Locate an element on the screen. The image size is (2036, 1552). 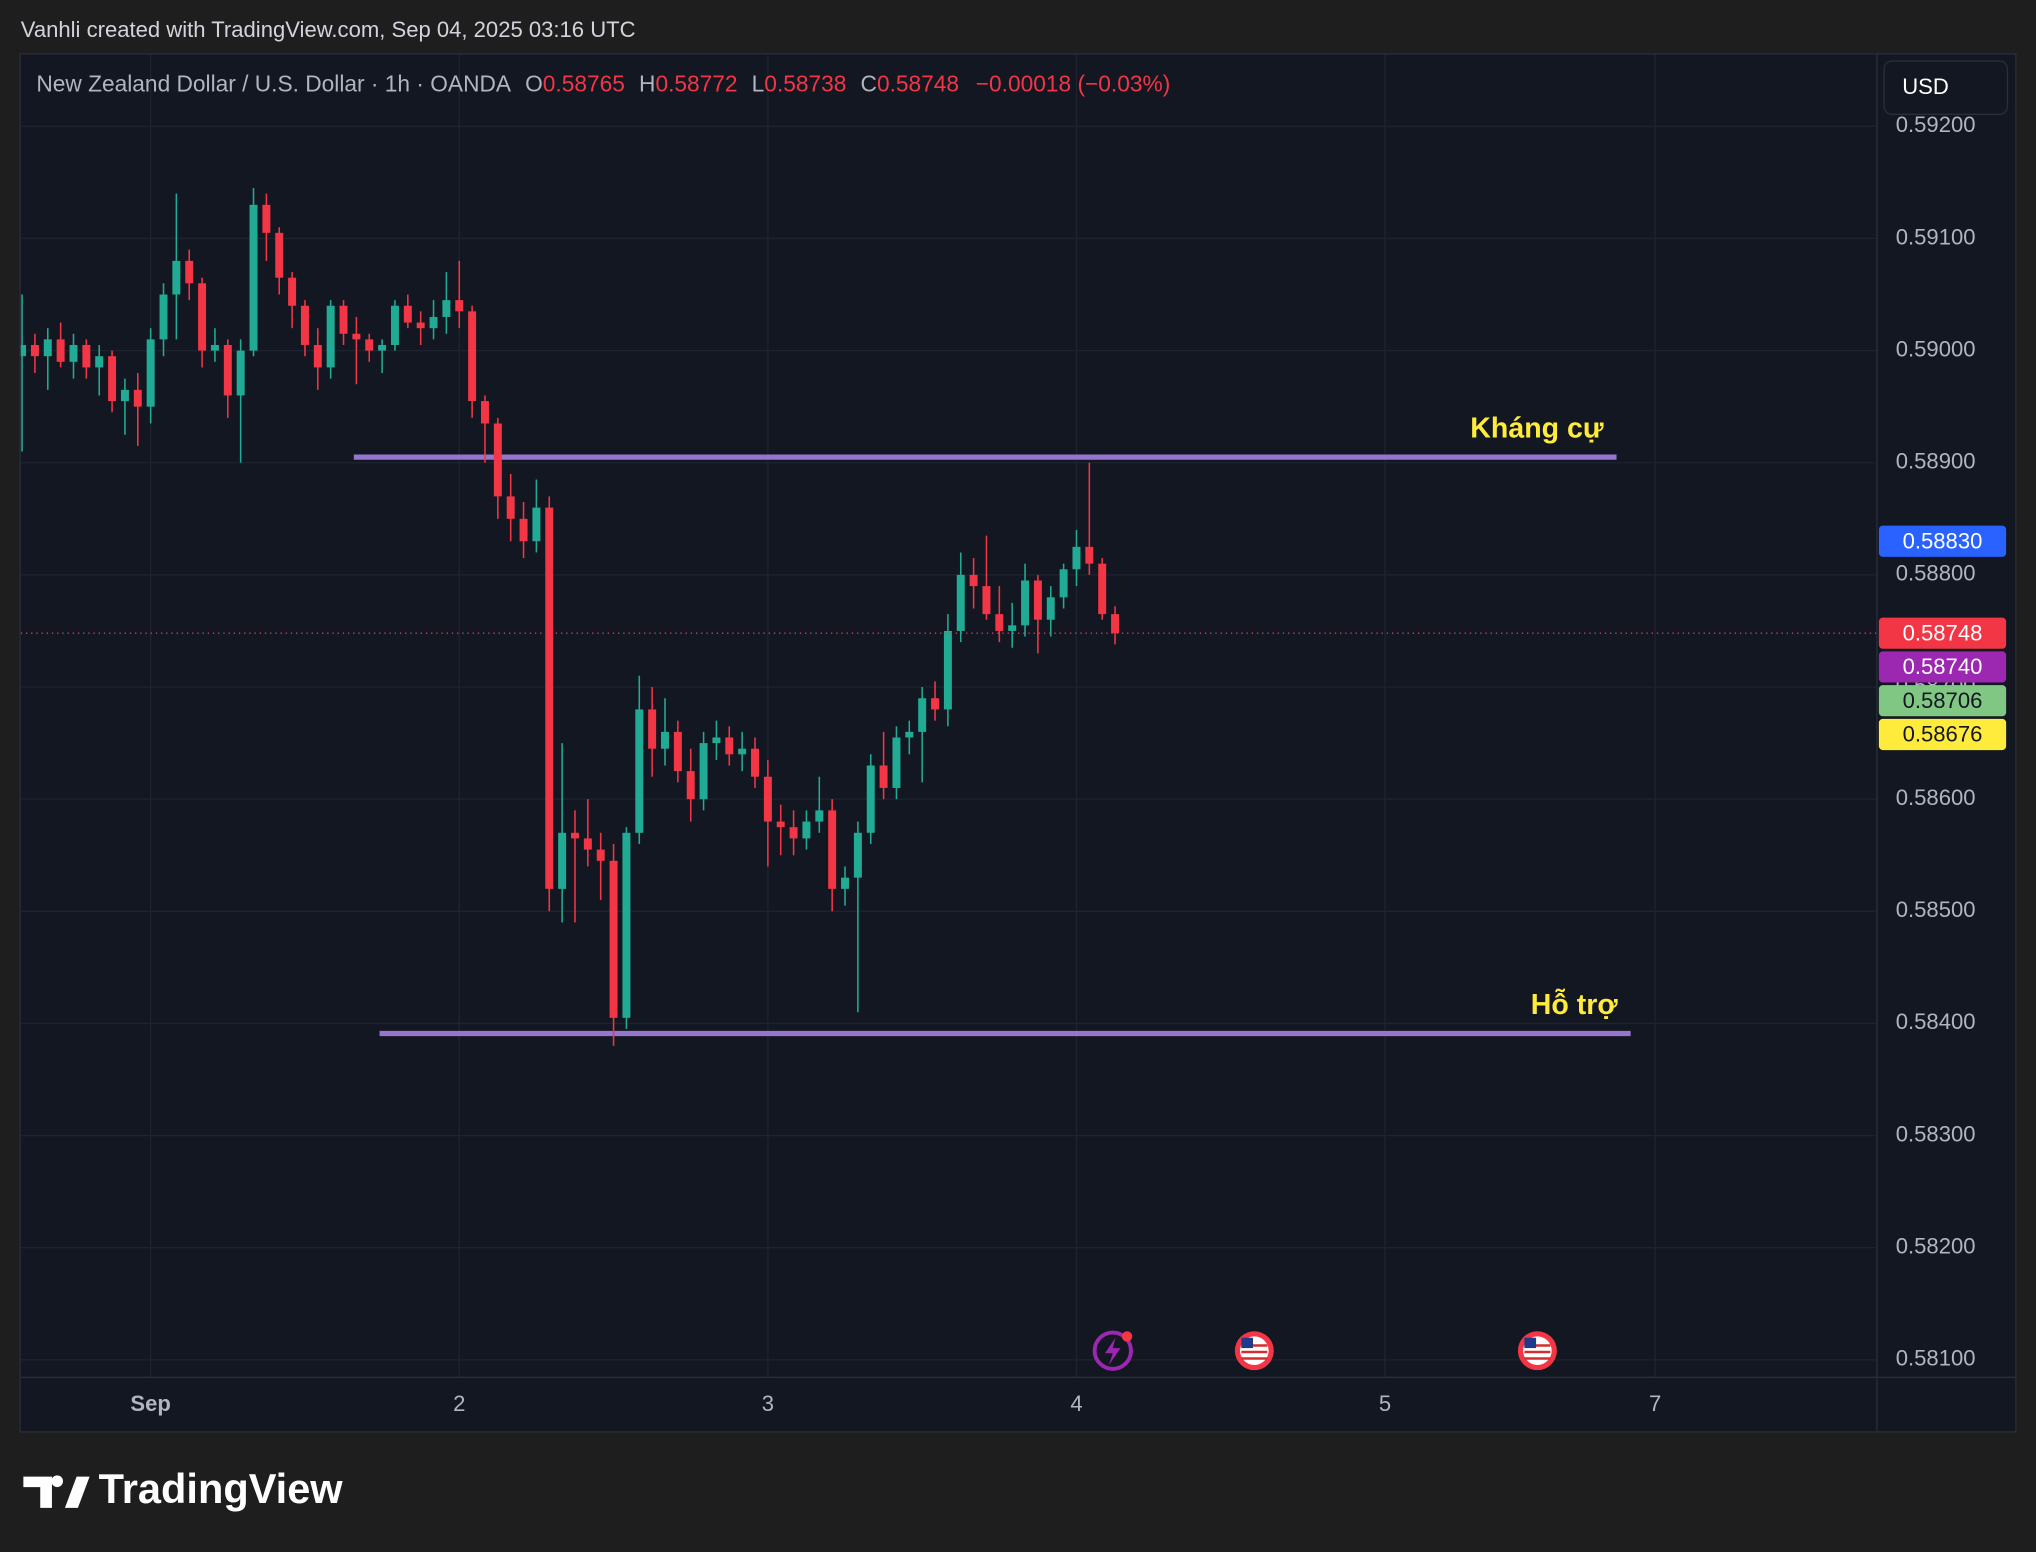
ohlc-value: 0.58772 is located at coordinates (696, 84).